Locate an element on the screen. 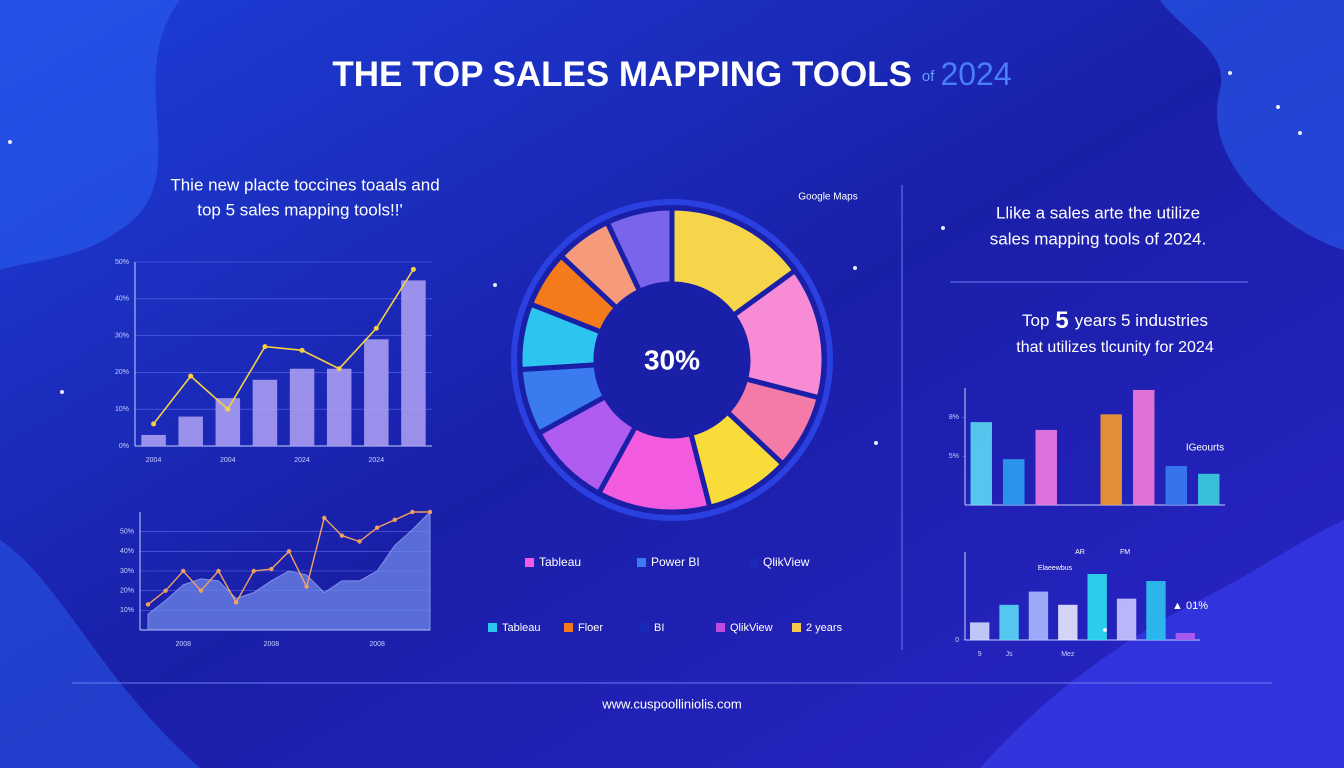 Image resolution: width=1344 pixels, height=768 pixels. donut-hole is located at coordinates (672, 360).